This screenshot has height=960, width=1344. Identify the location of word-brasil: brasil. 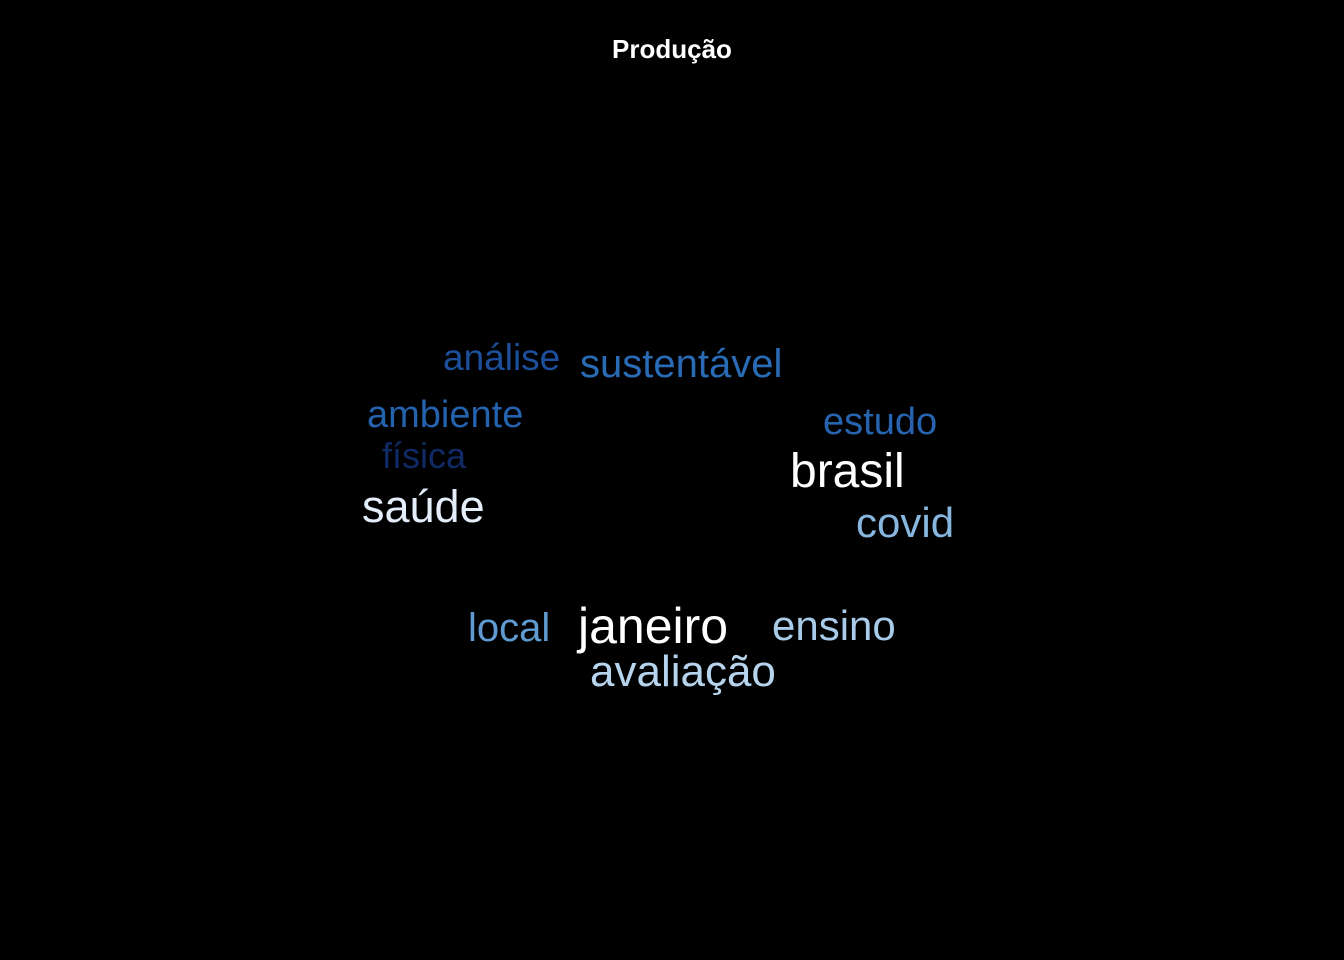
(847, 471).